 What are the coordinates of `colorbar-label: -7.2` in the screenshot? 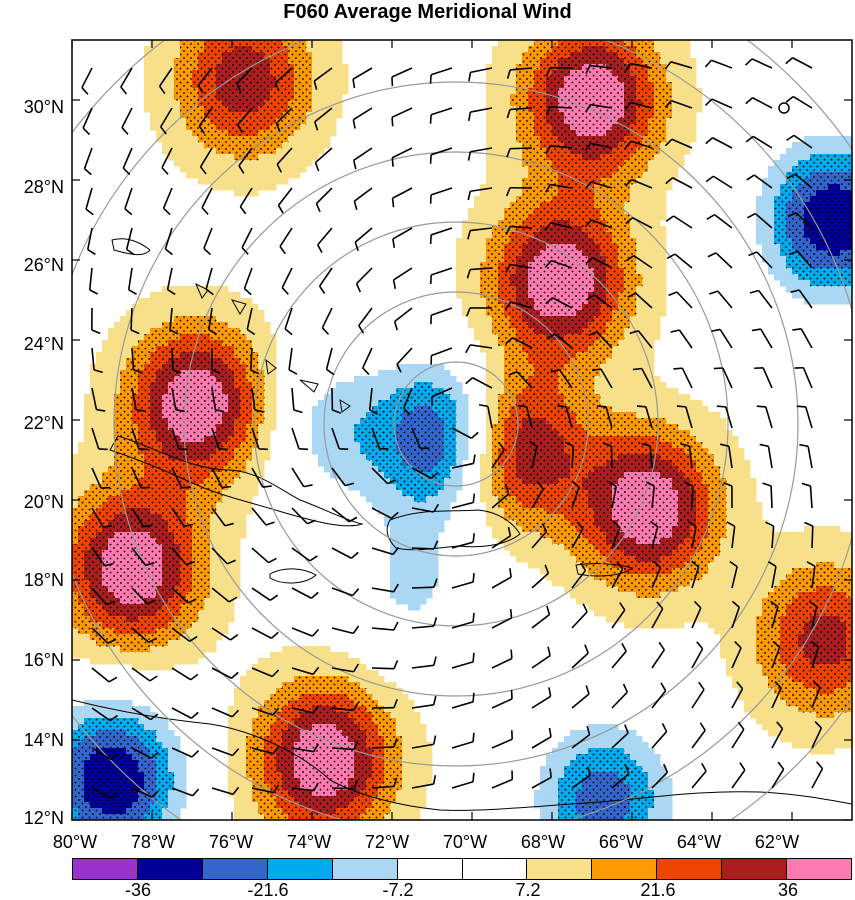 It's located at (398, 890).